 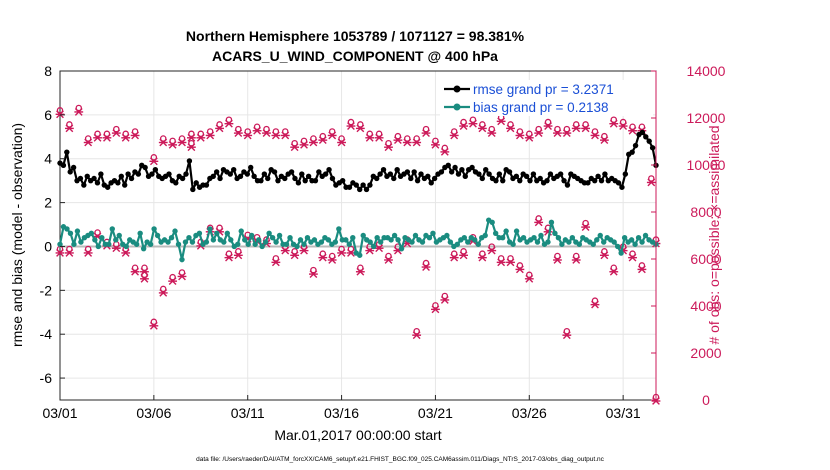 I want to click on legend-bias-label: bias grand pr = 0.2138, so click(x=540, y=107).